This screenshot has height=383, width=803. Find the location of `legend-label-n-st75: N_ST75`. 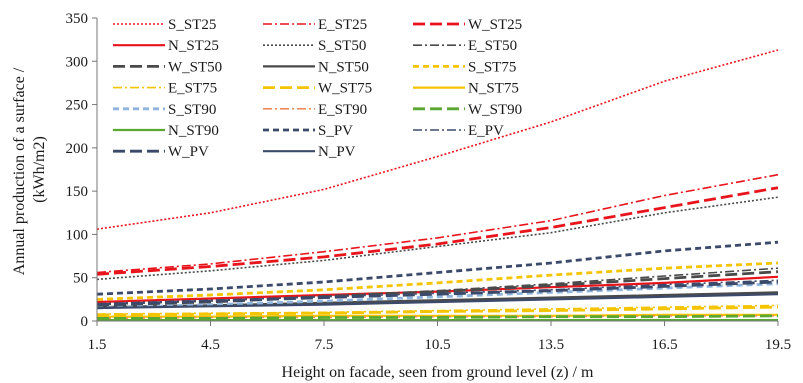

legend-label-n-st75: N_ST75 is located at coordinates (493, 89).